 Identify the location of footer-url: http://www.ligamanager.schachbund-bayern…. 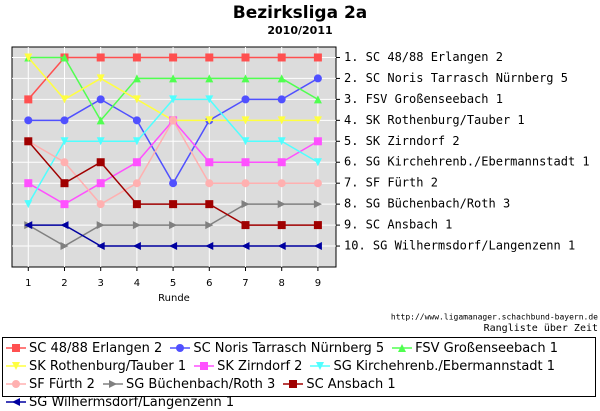
(494, 317).